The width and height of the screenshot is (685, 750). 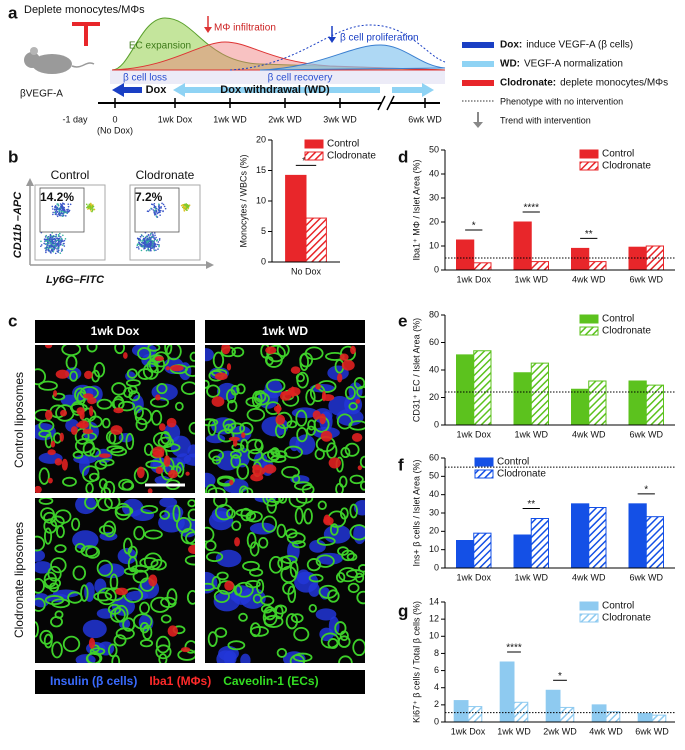 I want to click on micrograph, so click(x=285, y=419).